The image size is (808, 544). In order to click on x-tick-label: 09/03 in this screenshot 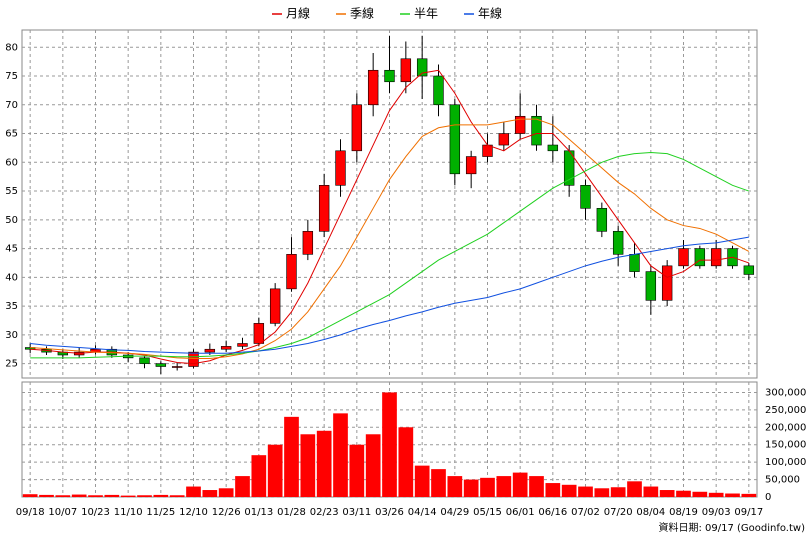, I will do `click(716, 512)`.